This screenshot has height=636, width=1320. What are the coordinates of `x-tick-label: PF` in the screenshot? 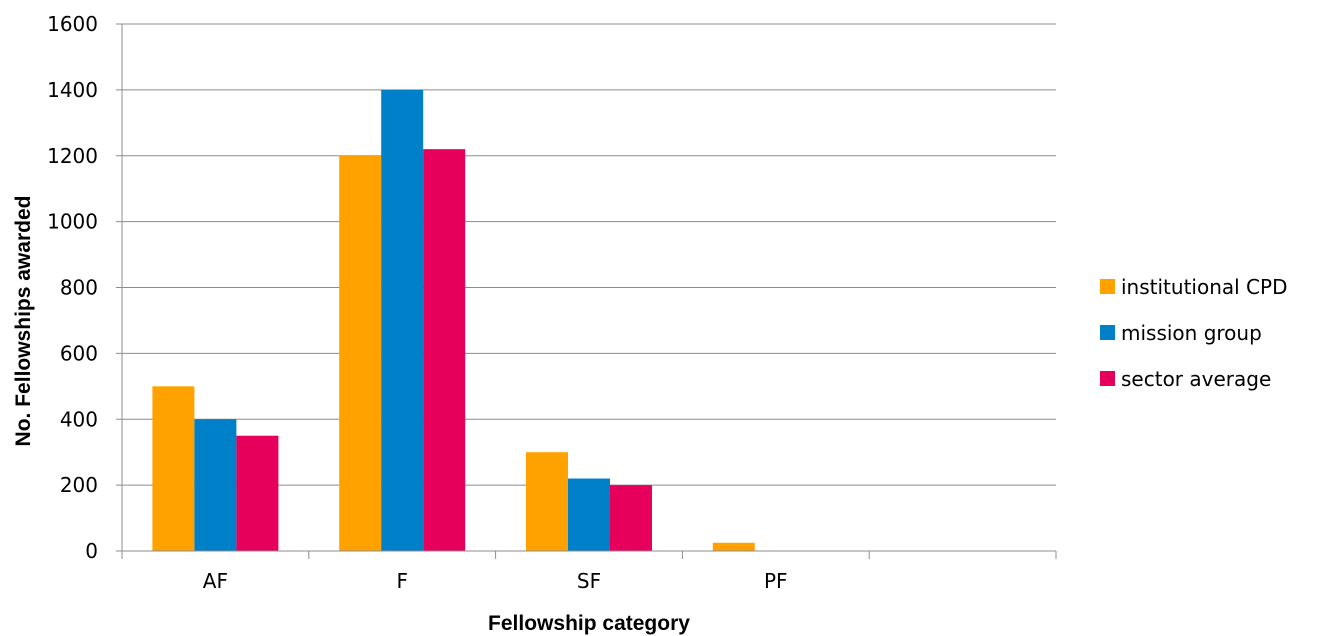 It's located at (776, 581).